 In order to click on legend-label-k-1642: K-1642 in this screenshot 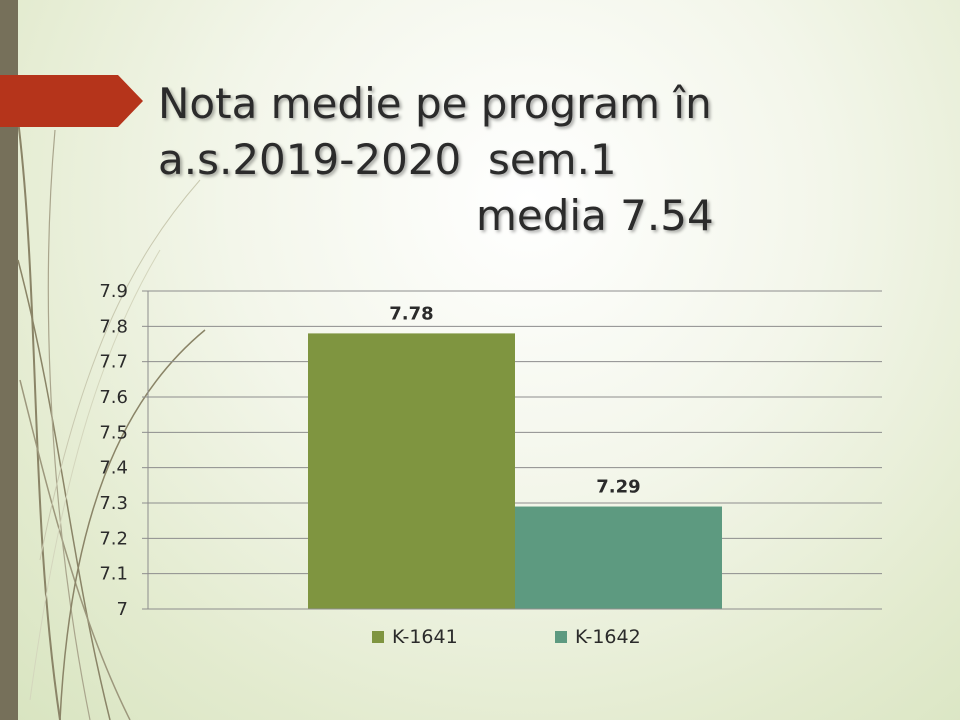, I will do `click(608, 637)`.